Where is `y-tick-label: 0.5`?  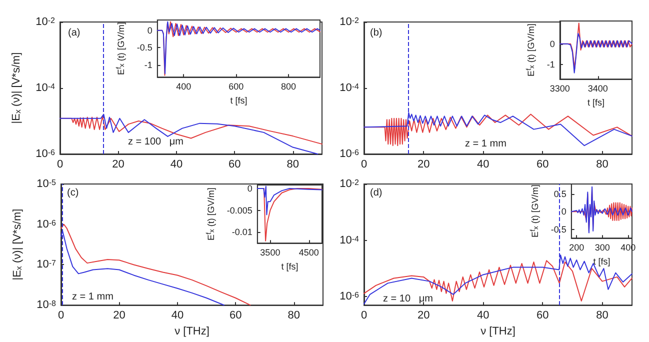 y-tick-label: 0.5 is located at coordinates (560, 193).